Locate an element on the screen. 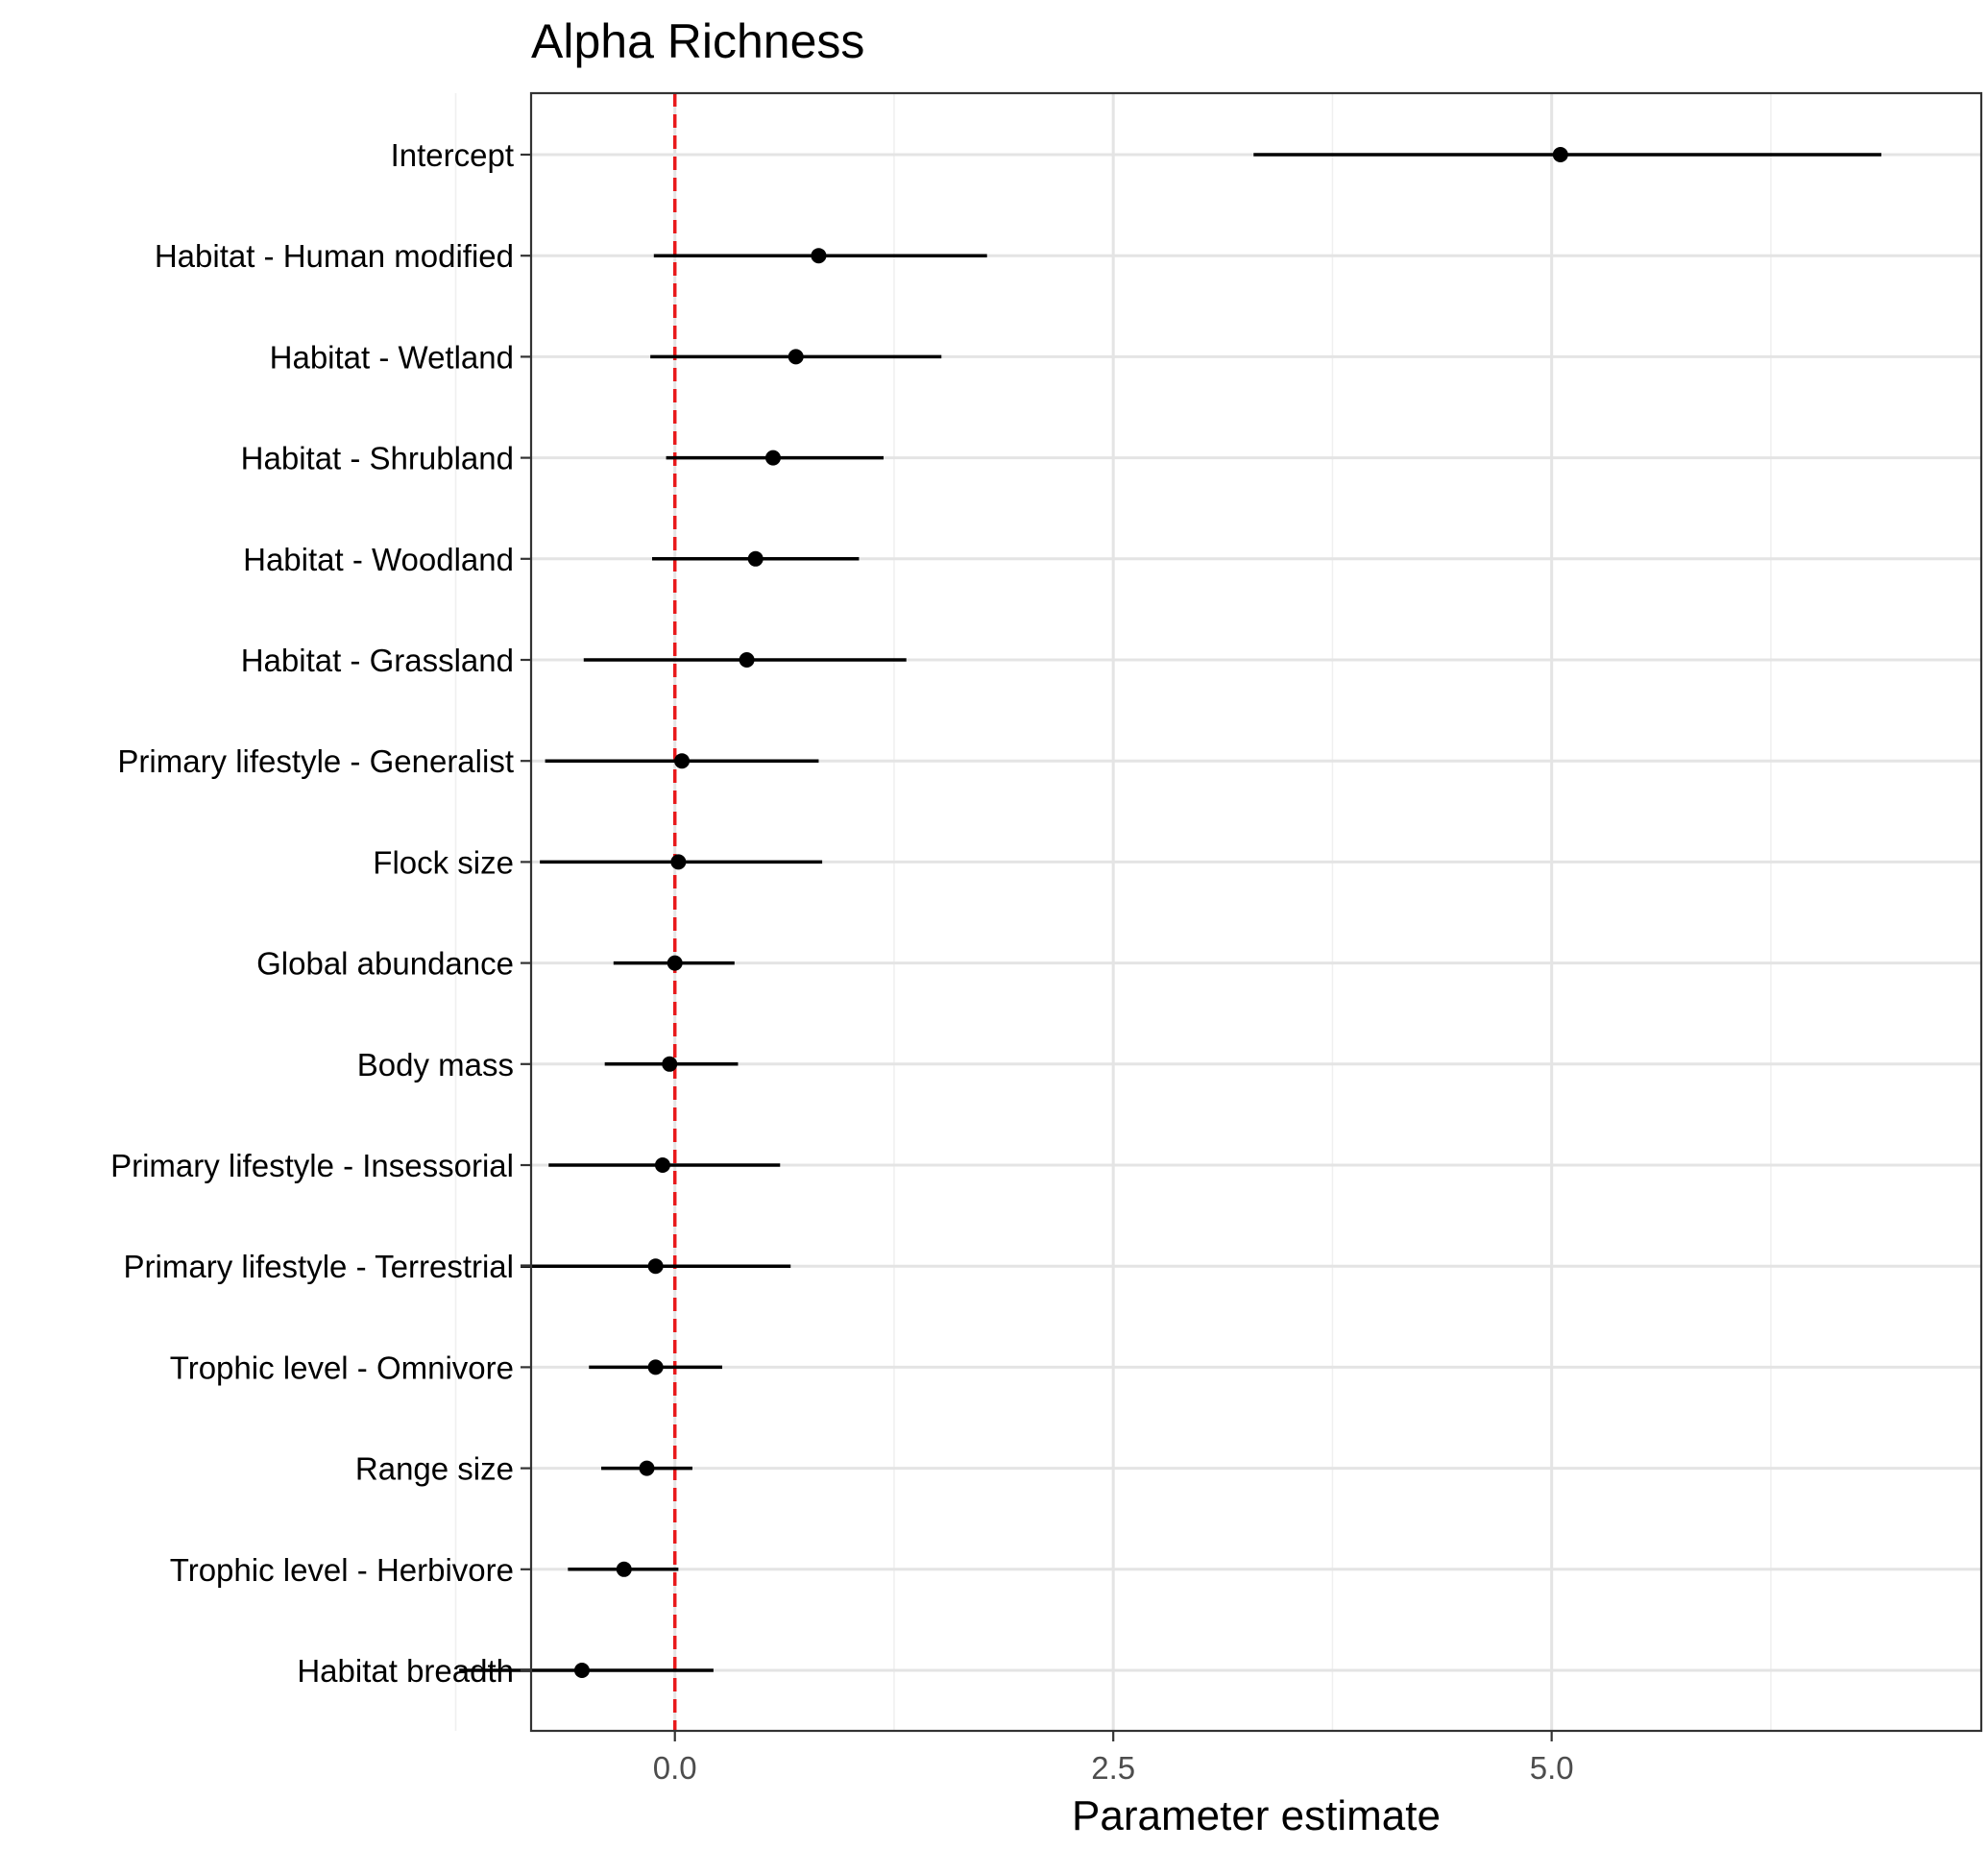 Image resolution: width=1988 pixels, height=1849 pixels. y-tick-label-15: Habitat breadth is located at coordinates (405, 1671).